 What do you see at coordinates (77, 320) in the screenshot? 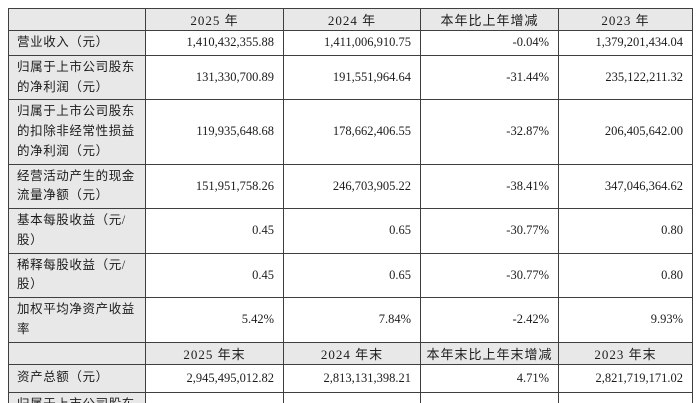
I see `metric-label-weighted-avg-roe: 加权平均净资产收益率` at bounding box center [77, 320].